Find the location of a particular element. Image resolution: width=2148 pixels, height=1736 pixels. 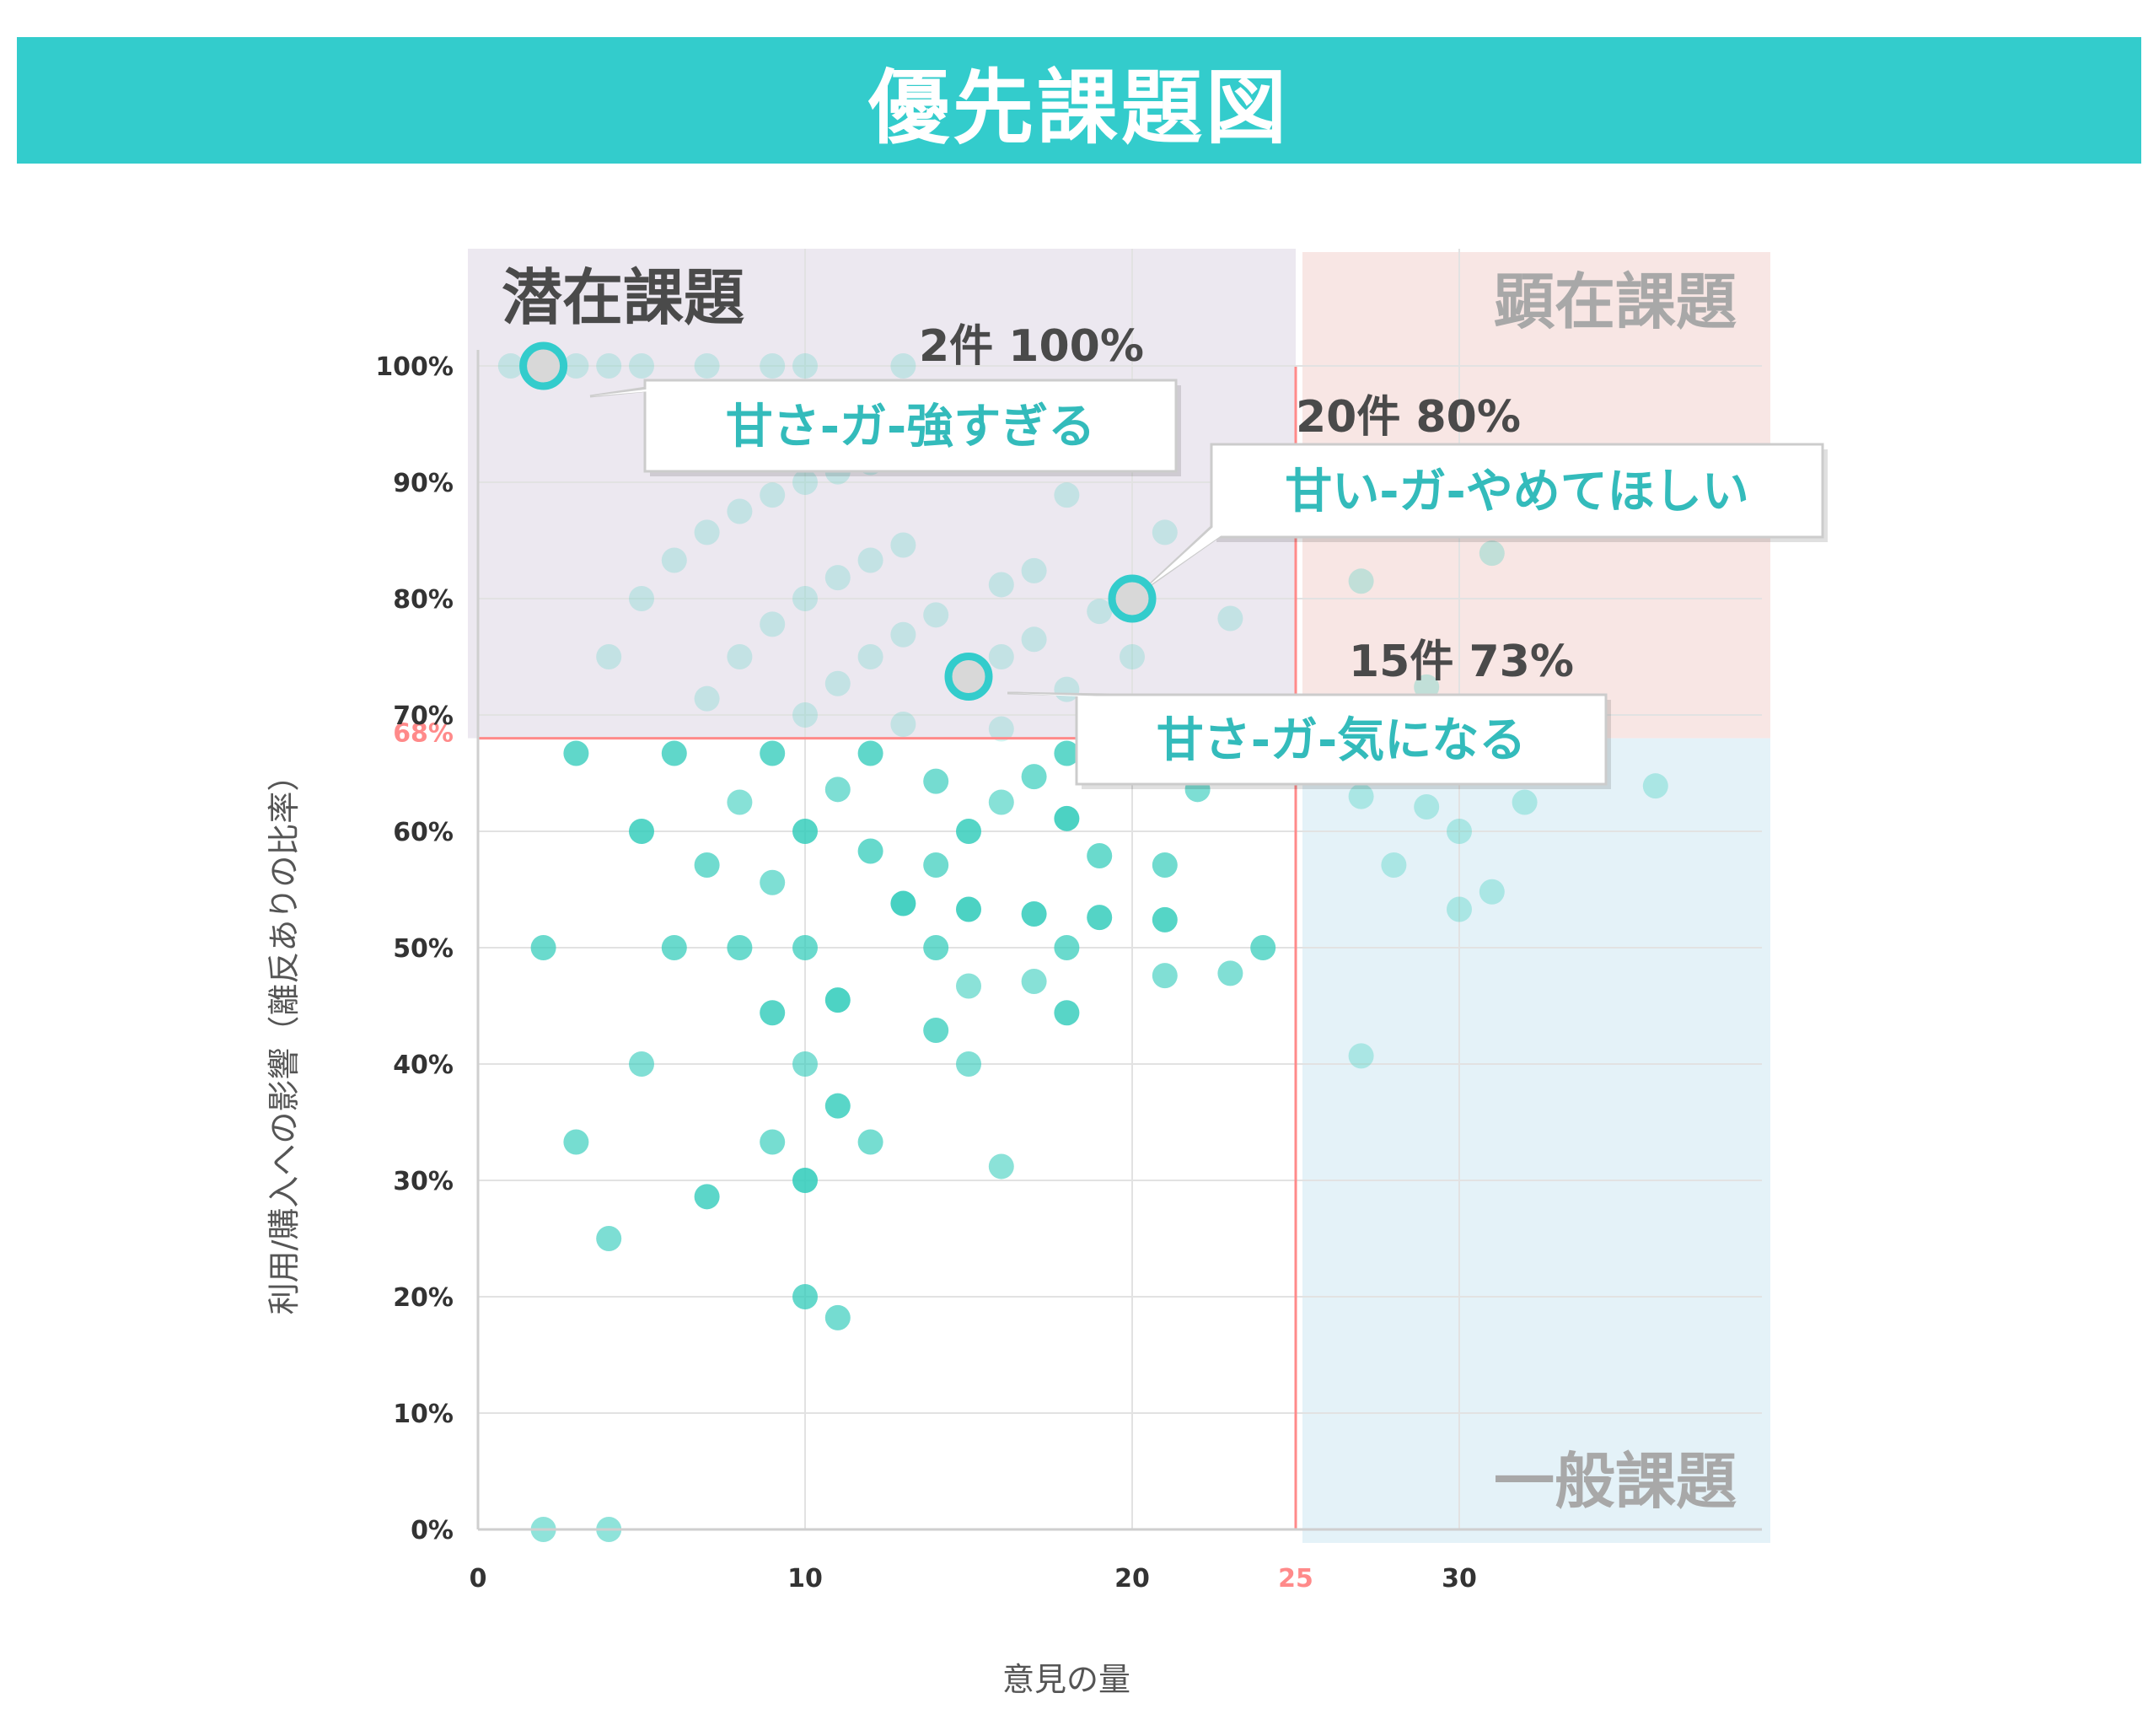

callout-annotation: 2件 100% is located at coordinates (1031, 346).